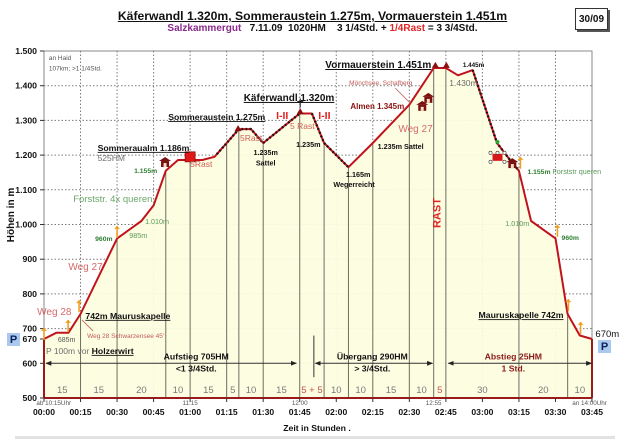 This screenshot has height=440, width=625. What do you see at coordinates (263, 412) in the screenshot?
I see `x-tick-label: 01:30` at bounding box center [263, 412].